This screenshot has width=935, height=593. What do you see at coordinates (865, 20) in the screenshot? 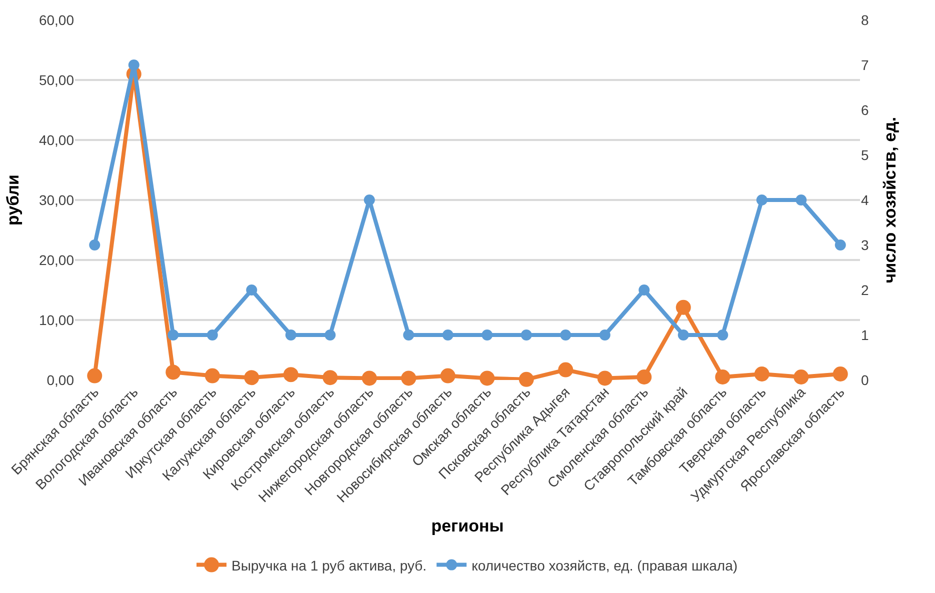
I see `y2-tick-label: 8` at bounding box center [865, 20].